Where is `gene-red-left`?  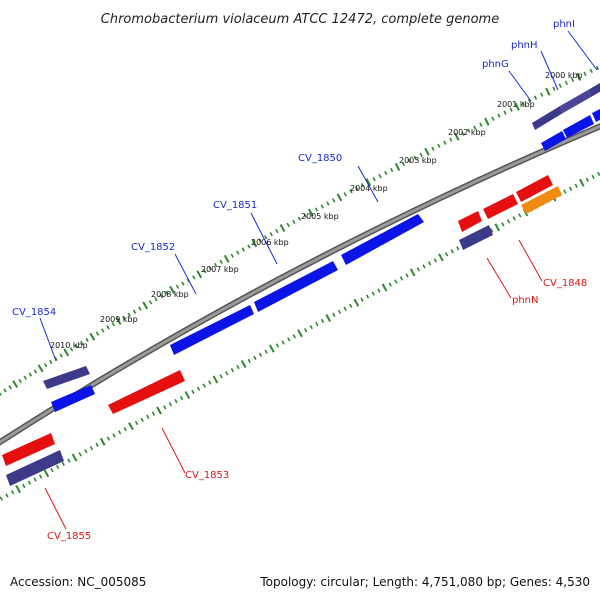 gene-red-left is located at coordinates (28, 449).